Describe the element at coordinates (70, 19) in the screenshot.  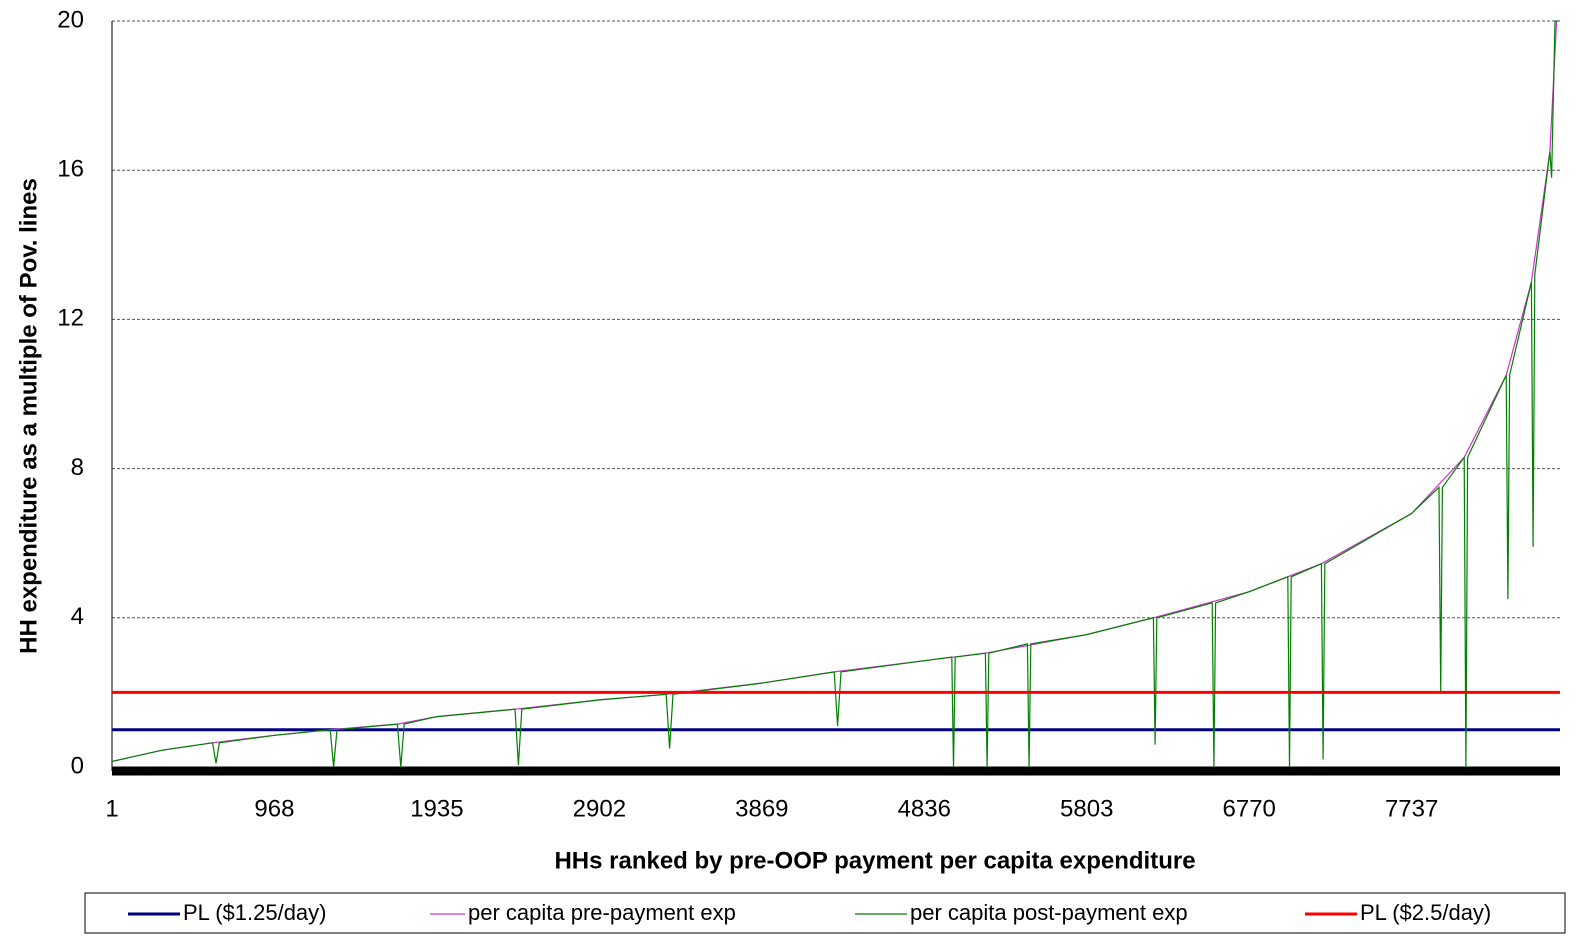
I see `y-tick-label: 20` at that location.